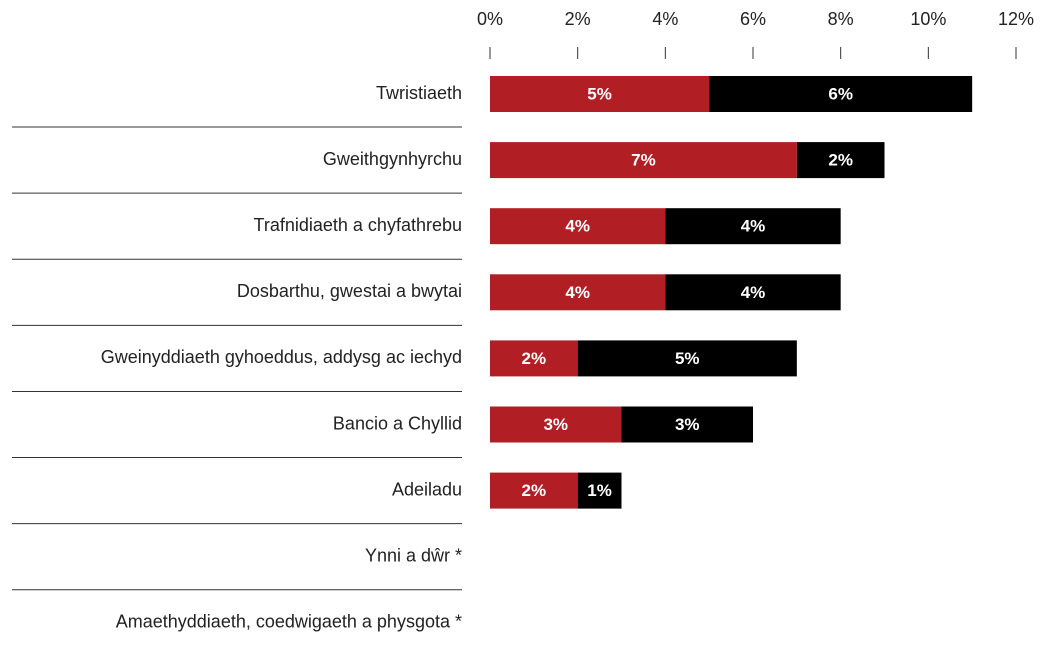 The height and width of the screenshot is (646, 1053). I want to click on x-tick-label: 4%, so click(665, 19).